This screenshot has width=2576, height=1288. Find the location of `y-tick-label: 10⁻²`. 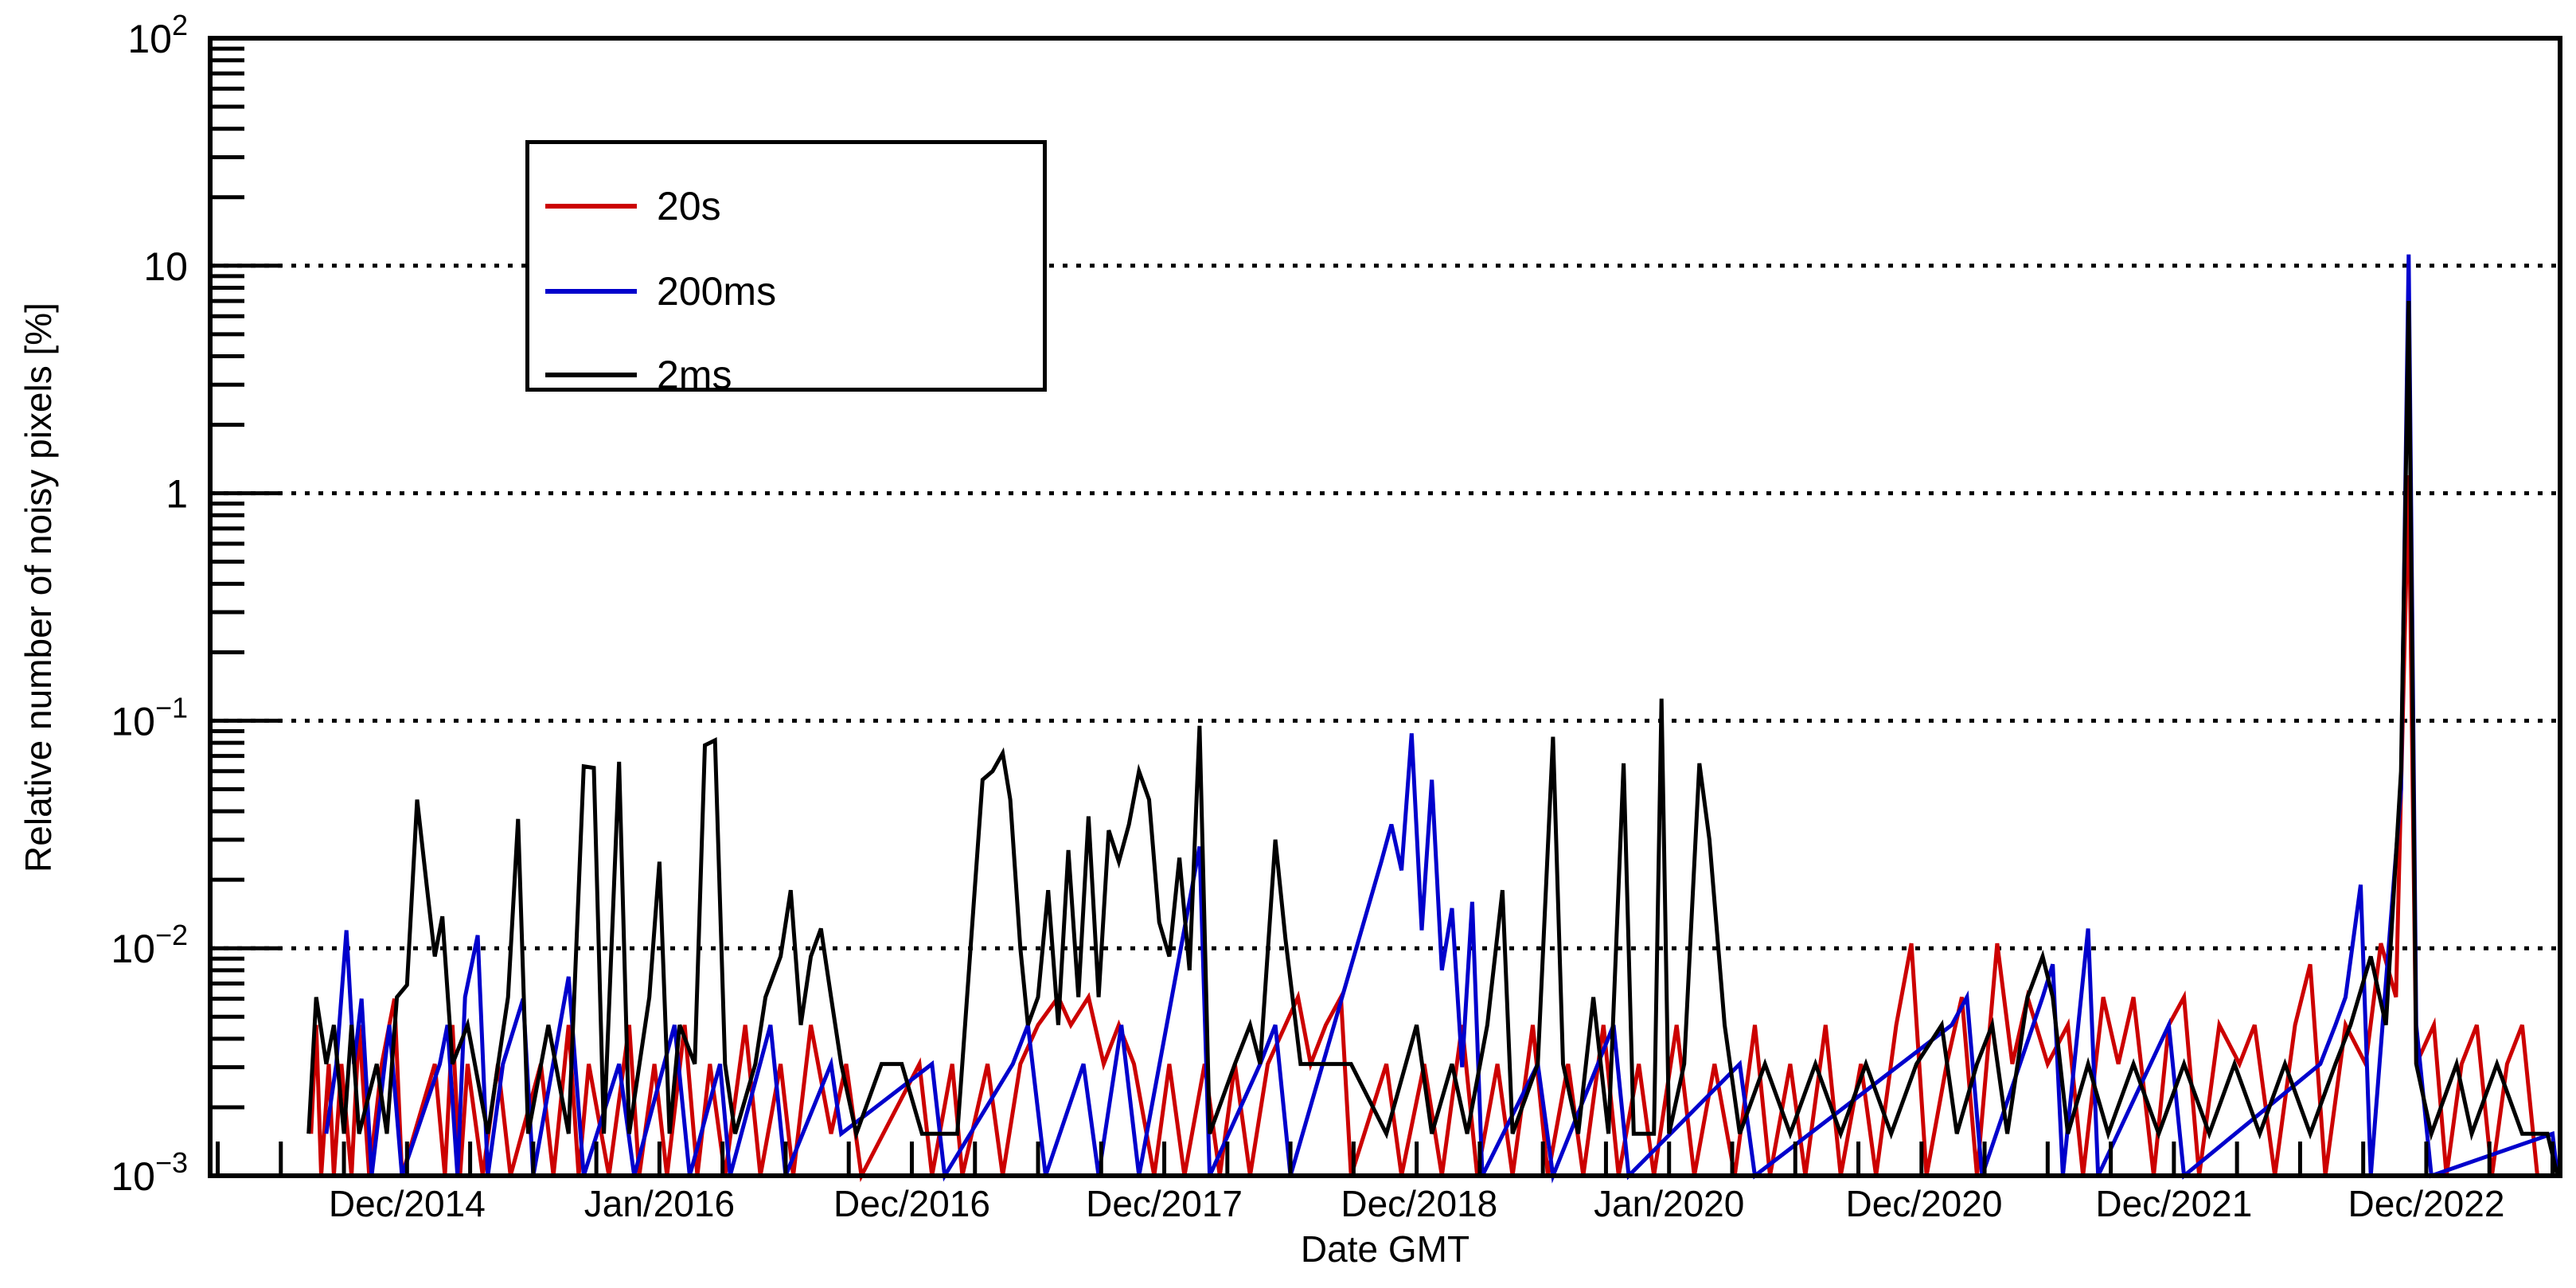

y-tick-label: 10⁻² is located at coordinates (149, 945).